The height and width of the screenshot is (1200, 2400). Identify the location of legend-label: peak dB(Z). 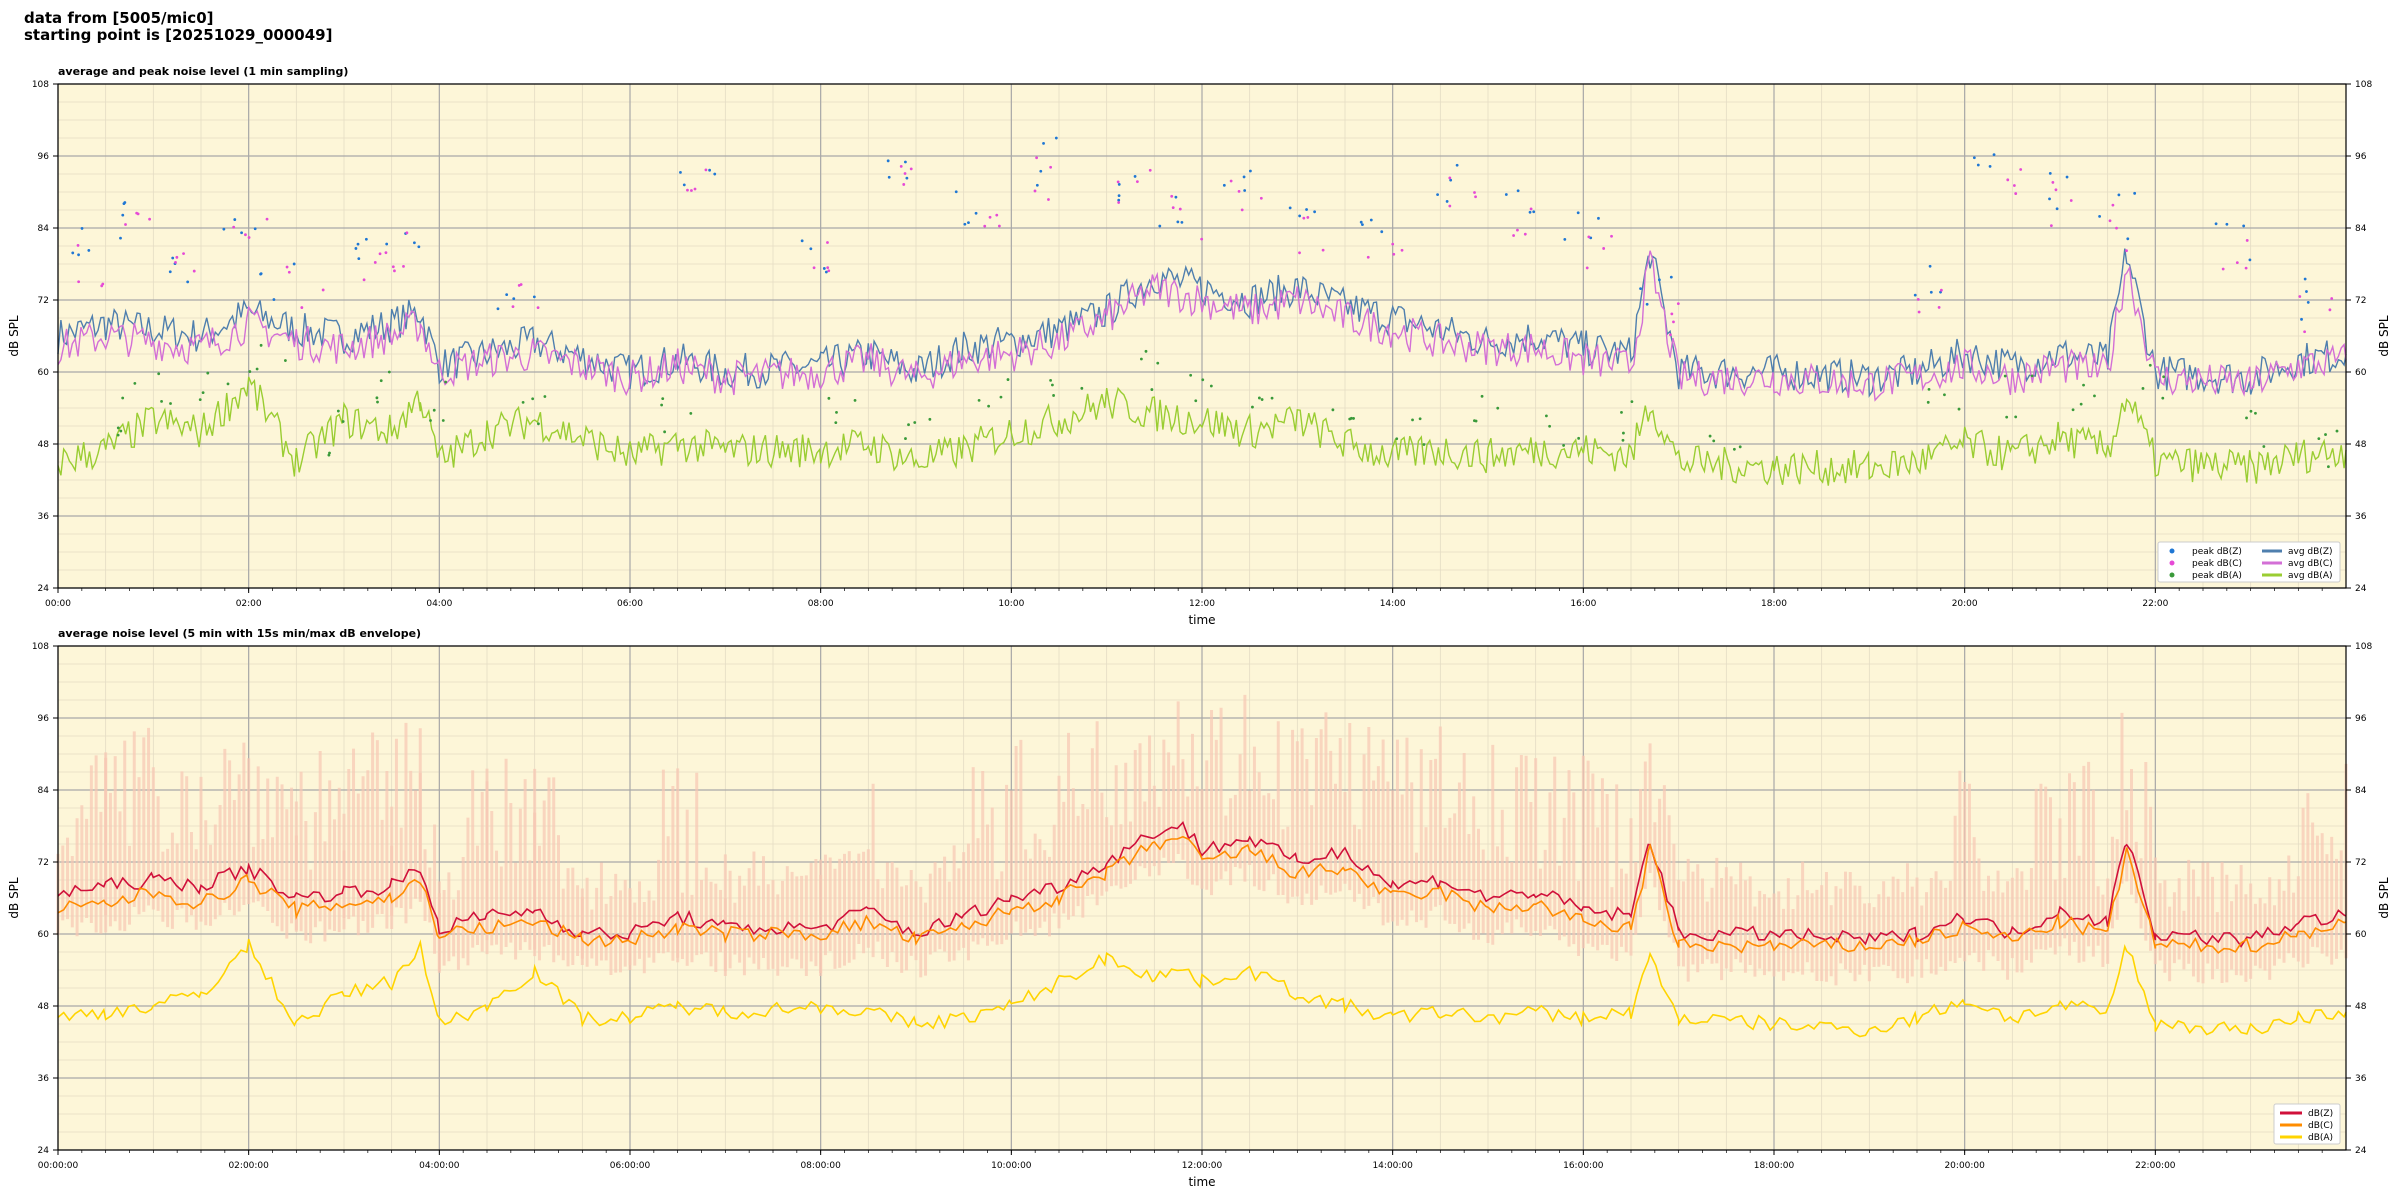
(2217, 552).